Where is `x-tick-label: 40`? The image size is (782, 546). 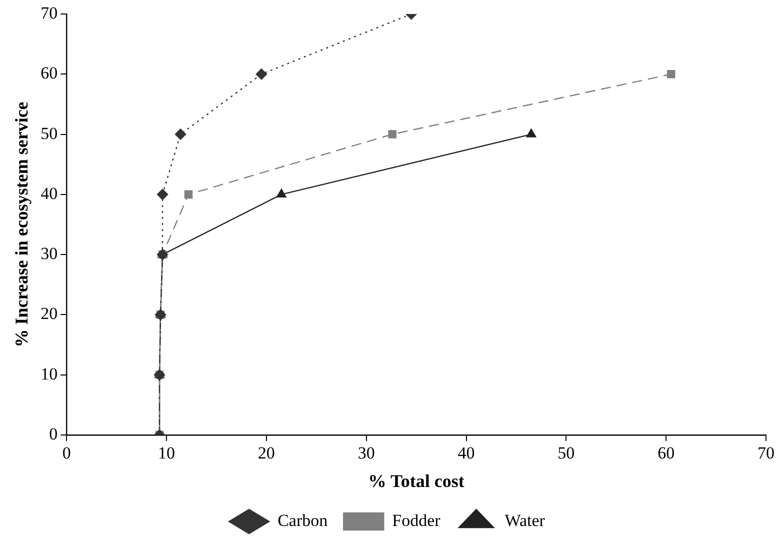 x-tick-label: 40 is located at coordinates (466, 453).